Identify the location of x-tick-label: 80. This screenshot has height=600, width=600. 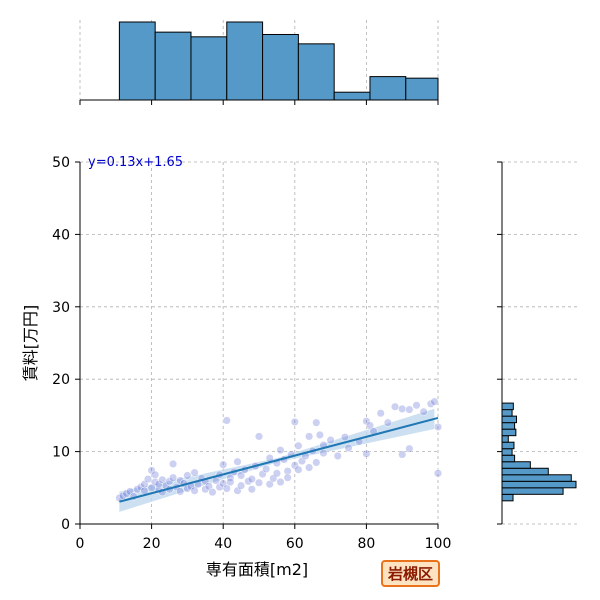
(366, 544).